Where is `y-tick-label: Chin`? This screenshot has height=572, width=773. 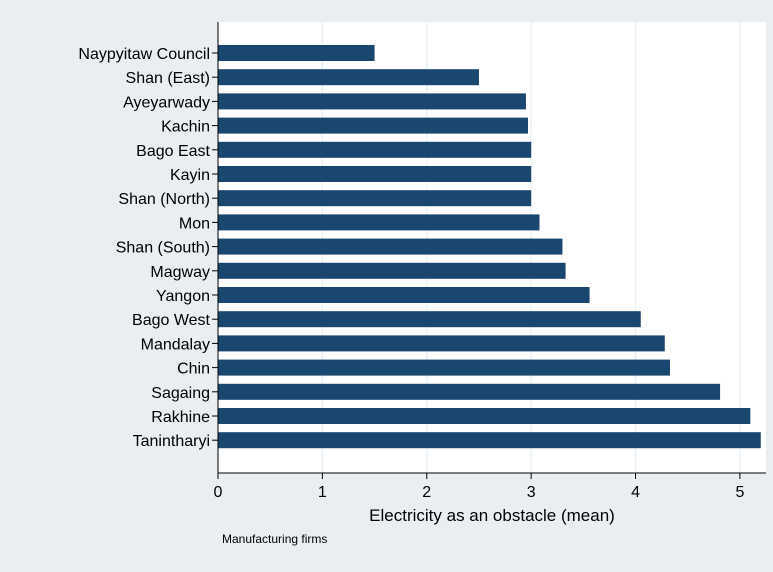
y-tick-label: Chin is located at coordinates (193, 369).